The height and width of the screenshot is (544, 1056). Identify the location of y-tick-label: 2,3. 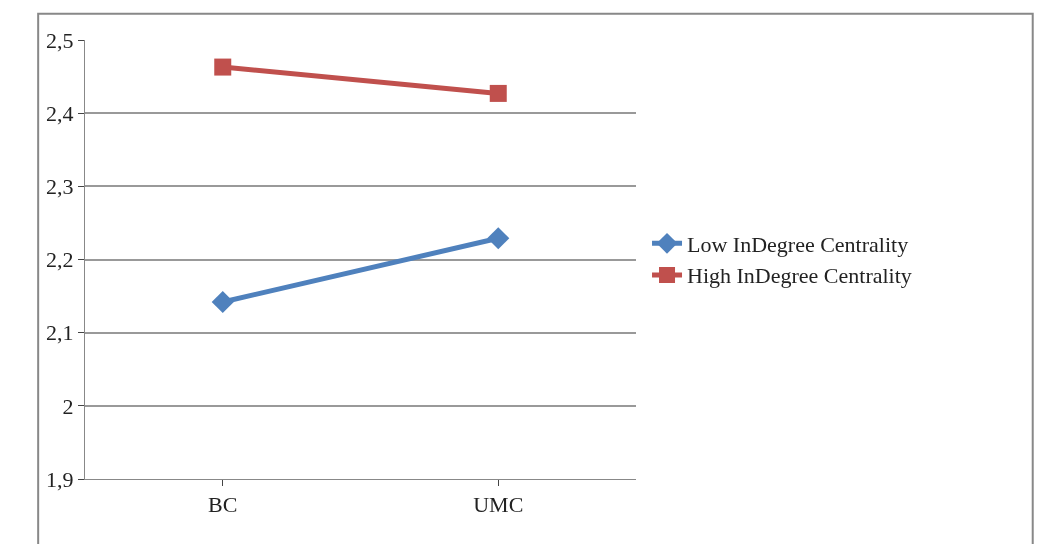
(60, 187).